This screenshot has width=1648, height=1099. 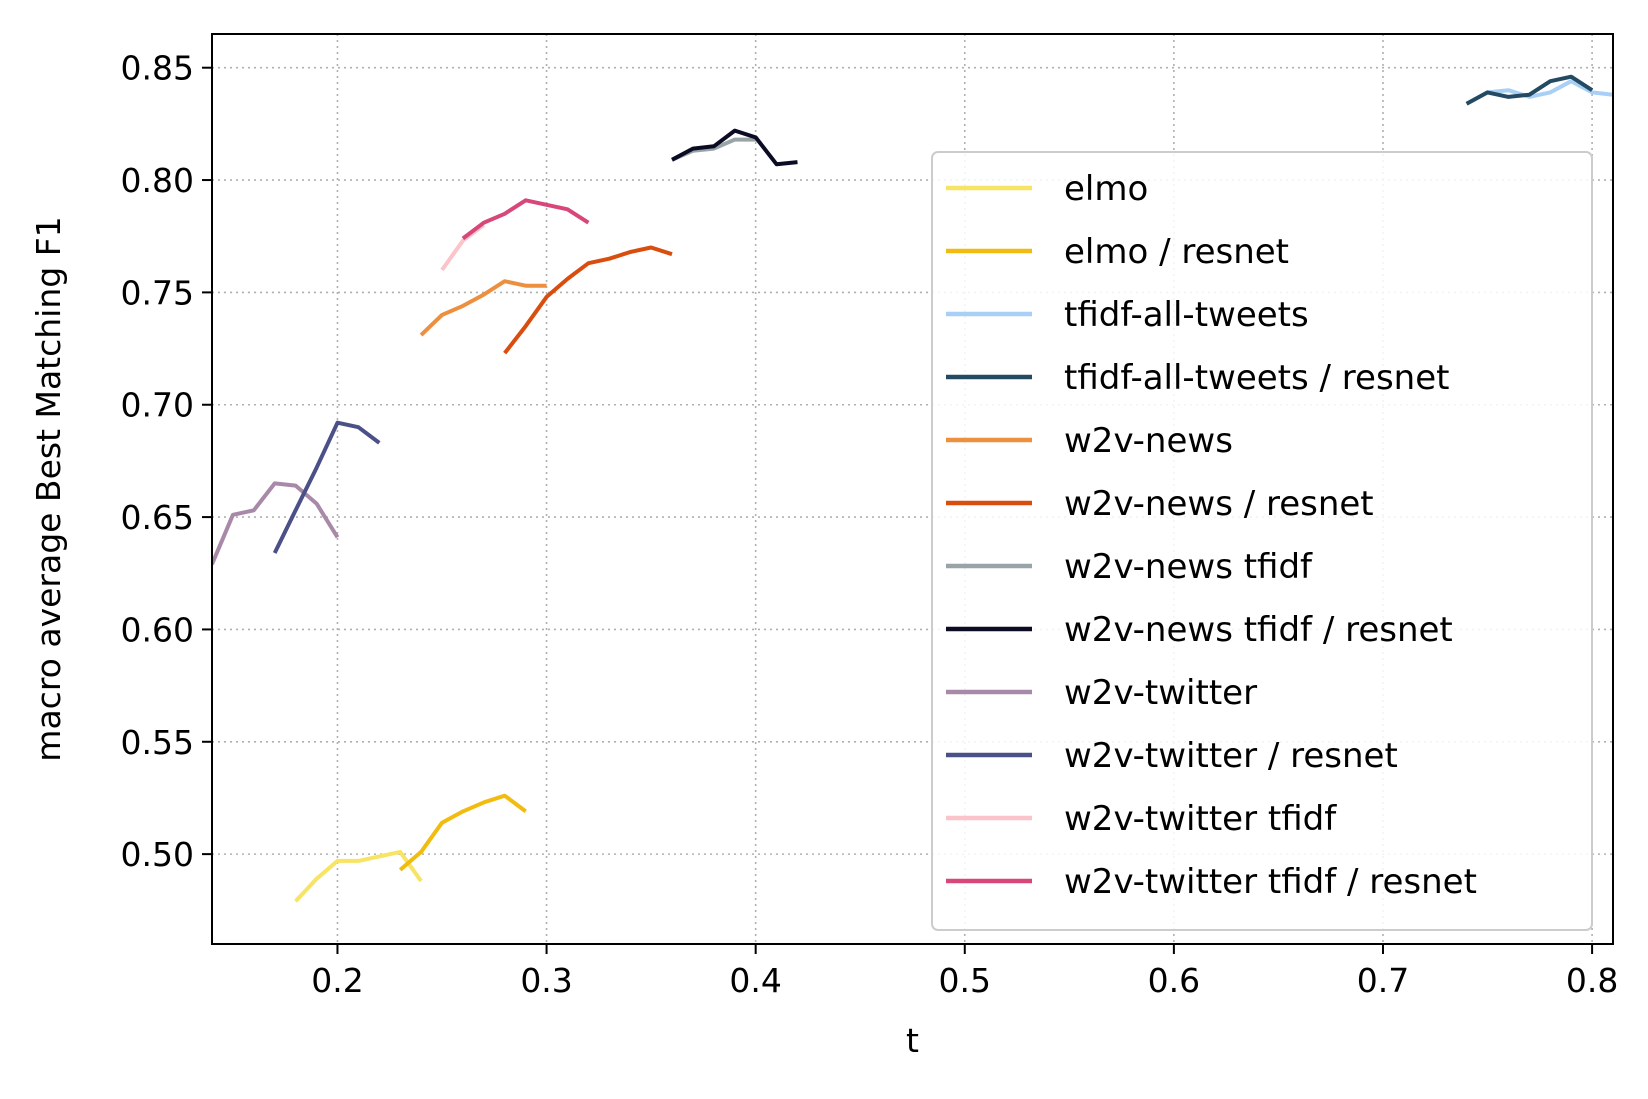 I want to click on y-axis: 0.50 0.55 0.60 0.65 0.70 0.75 0.80 0.85, so click(x=166, y=461).